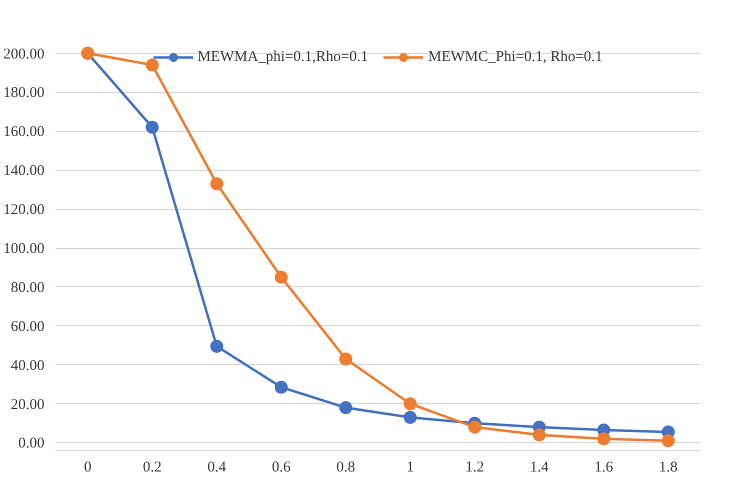 The image size is (733, 482). I want to click on y-tick-label: 120.00, so click(23, 210).